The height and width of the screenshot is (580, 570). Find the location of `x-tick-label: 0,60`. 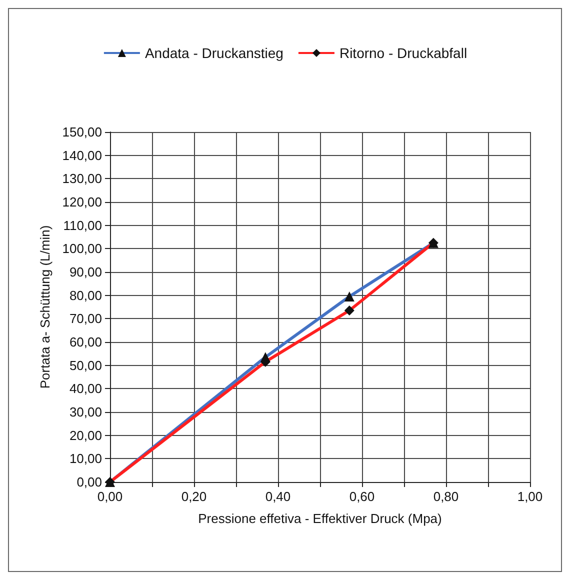

x-tick-label: 0,60 is located at coordinates (362, 496).